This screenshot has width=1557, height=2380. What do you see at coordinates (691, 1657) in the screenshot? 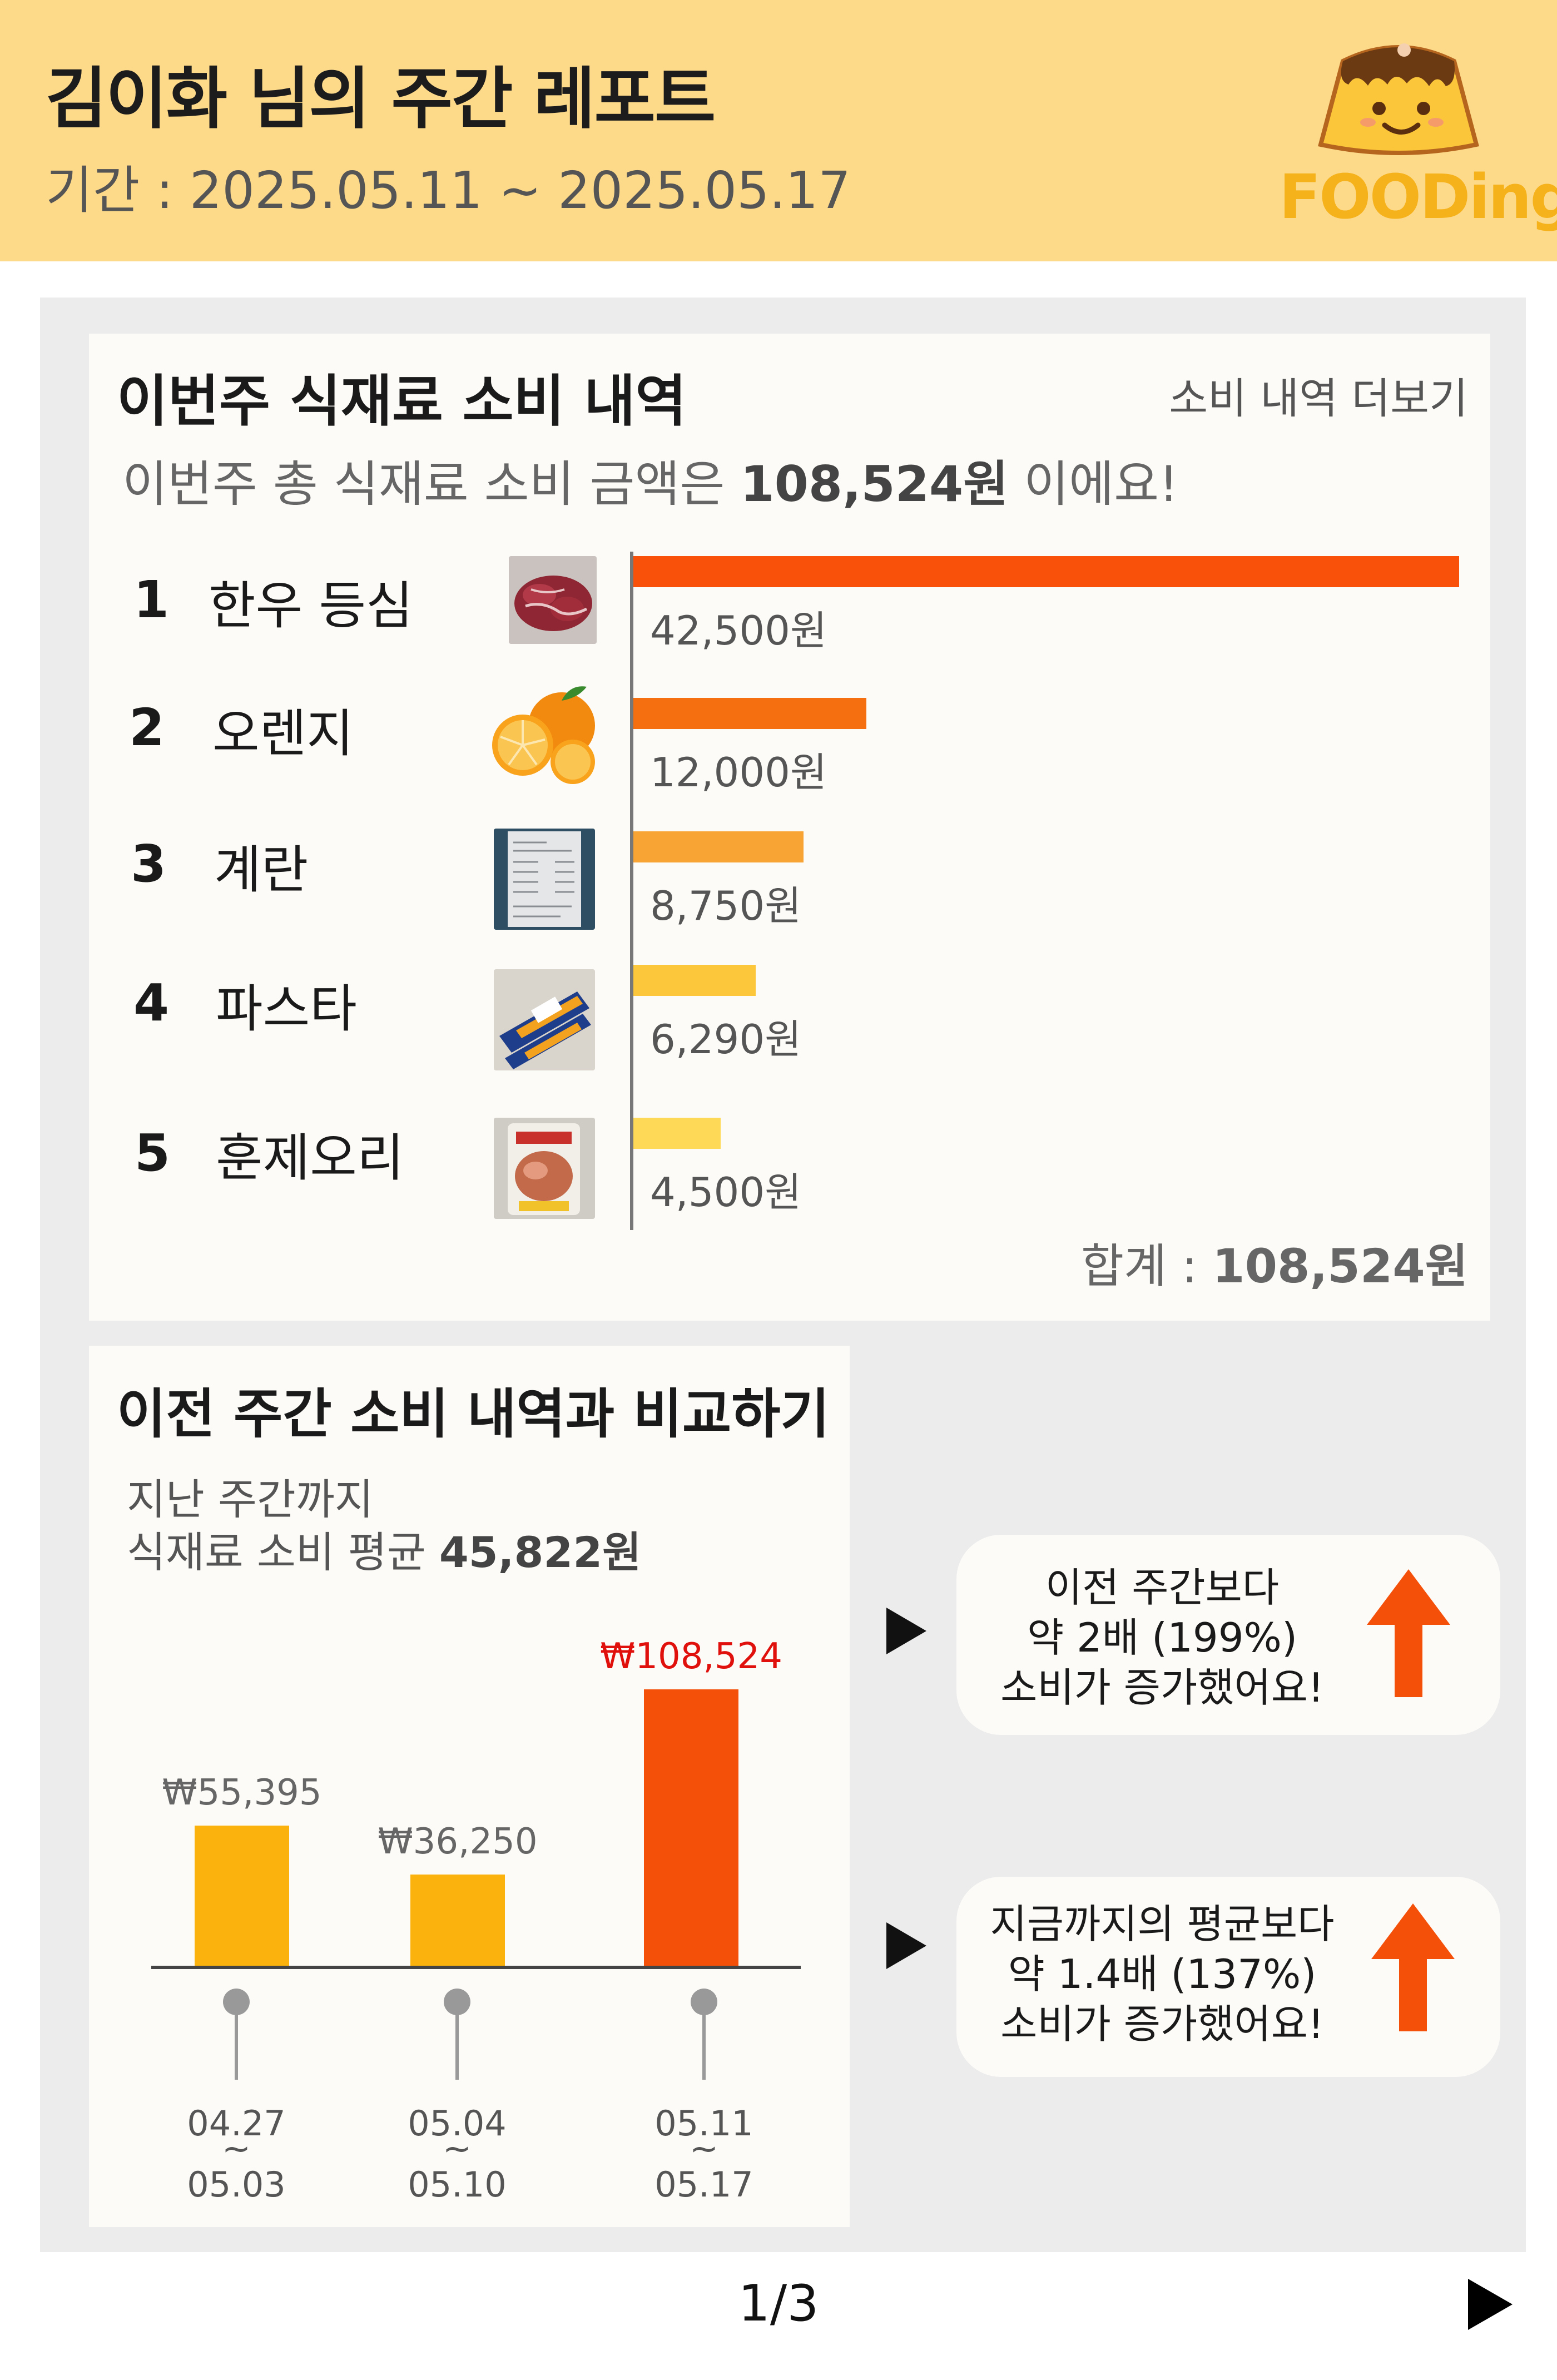
I see `bar-value-label: ₩108,524` at bounding box center [691, 1657].